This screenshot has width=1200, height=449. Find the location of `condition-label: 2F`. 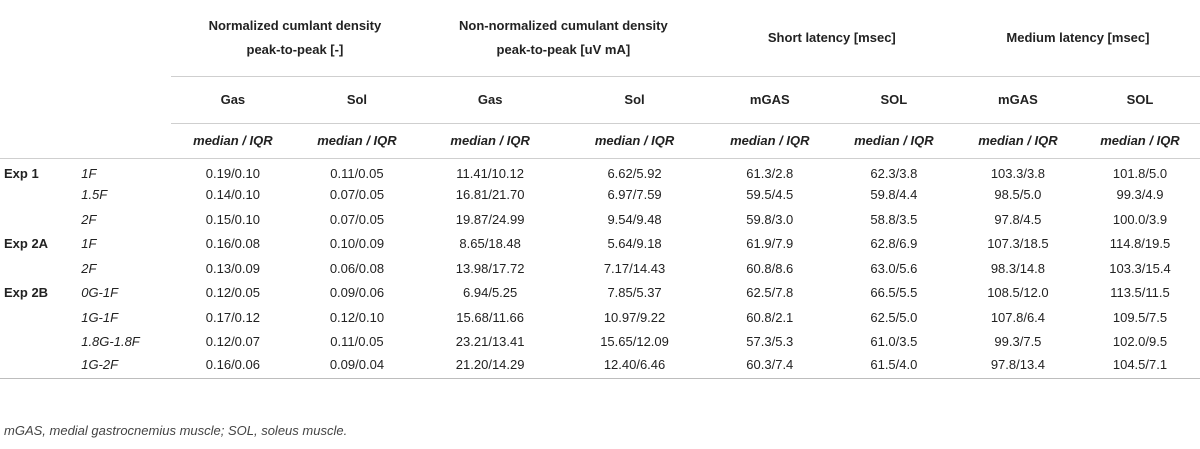

condition-label: 2F is located at coordinates (89, 268).